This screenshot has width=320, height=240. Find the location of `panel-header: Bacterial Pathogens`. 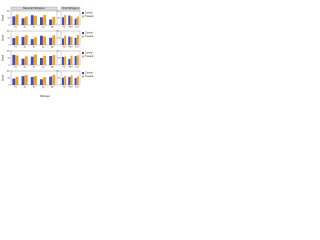

panel-header: Bacterial Pathogens is located at coordinates (34, 8).